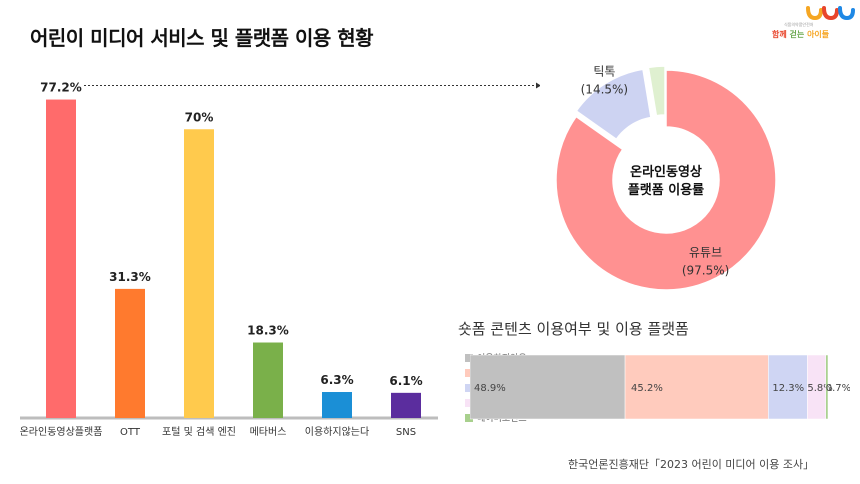 Image resolution: width=860 pixels, height=484 pixels. Describe the element at coordinates (705, 252) in the screenshot. I see `slice-name-label: 유튜브` at that location.